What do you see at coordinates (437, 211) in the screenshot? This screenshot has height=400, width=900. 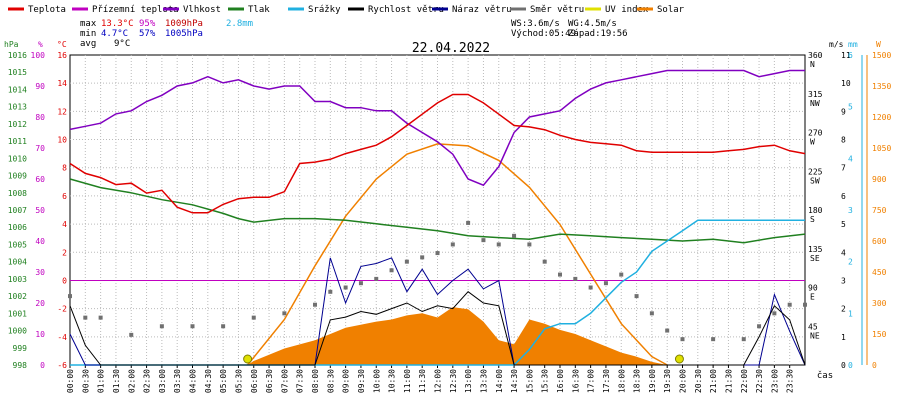 I see `series-pressure-line` at bounding box center [437, 211].